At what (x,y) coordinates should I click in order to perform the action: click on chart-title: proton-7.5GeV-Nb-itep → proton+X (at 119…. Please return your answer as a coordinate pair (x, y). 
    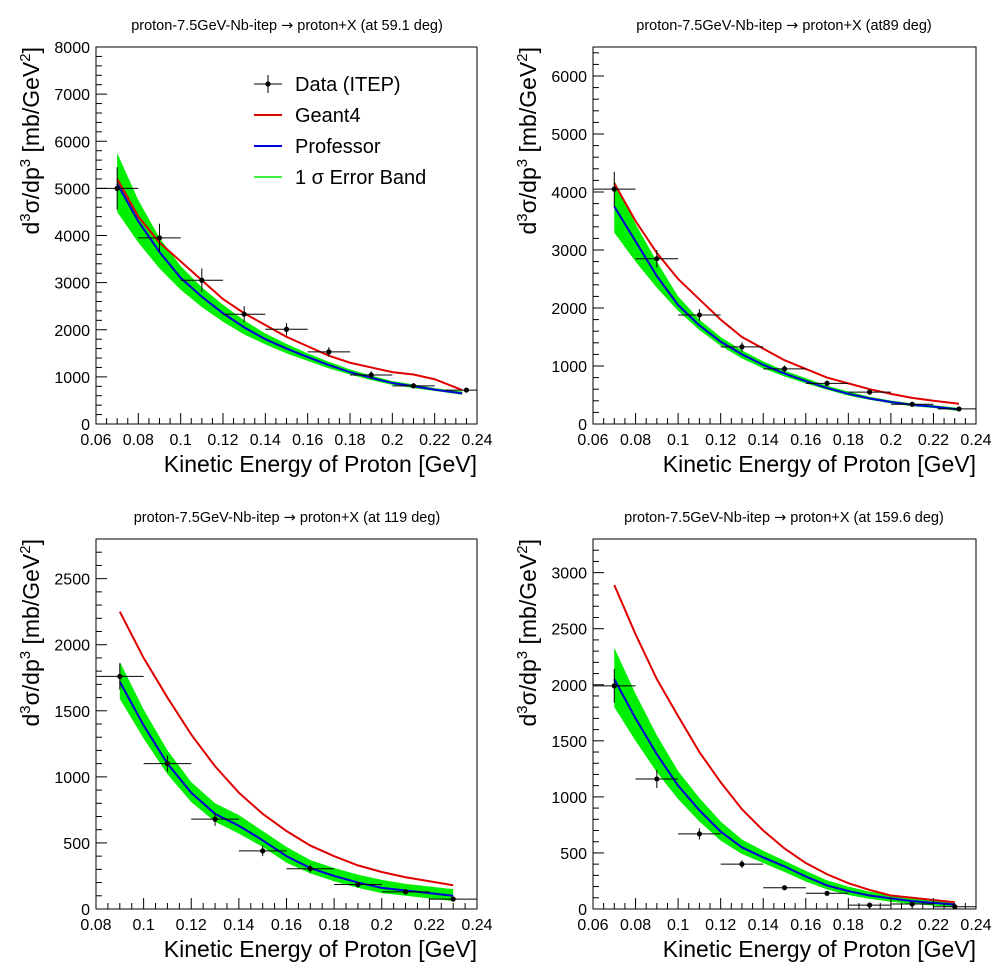
    Looking at the image, I should click on (287, 518).